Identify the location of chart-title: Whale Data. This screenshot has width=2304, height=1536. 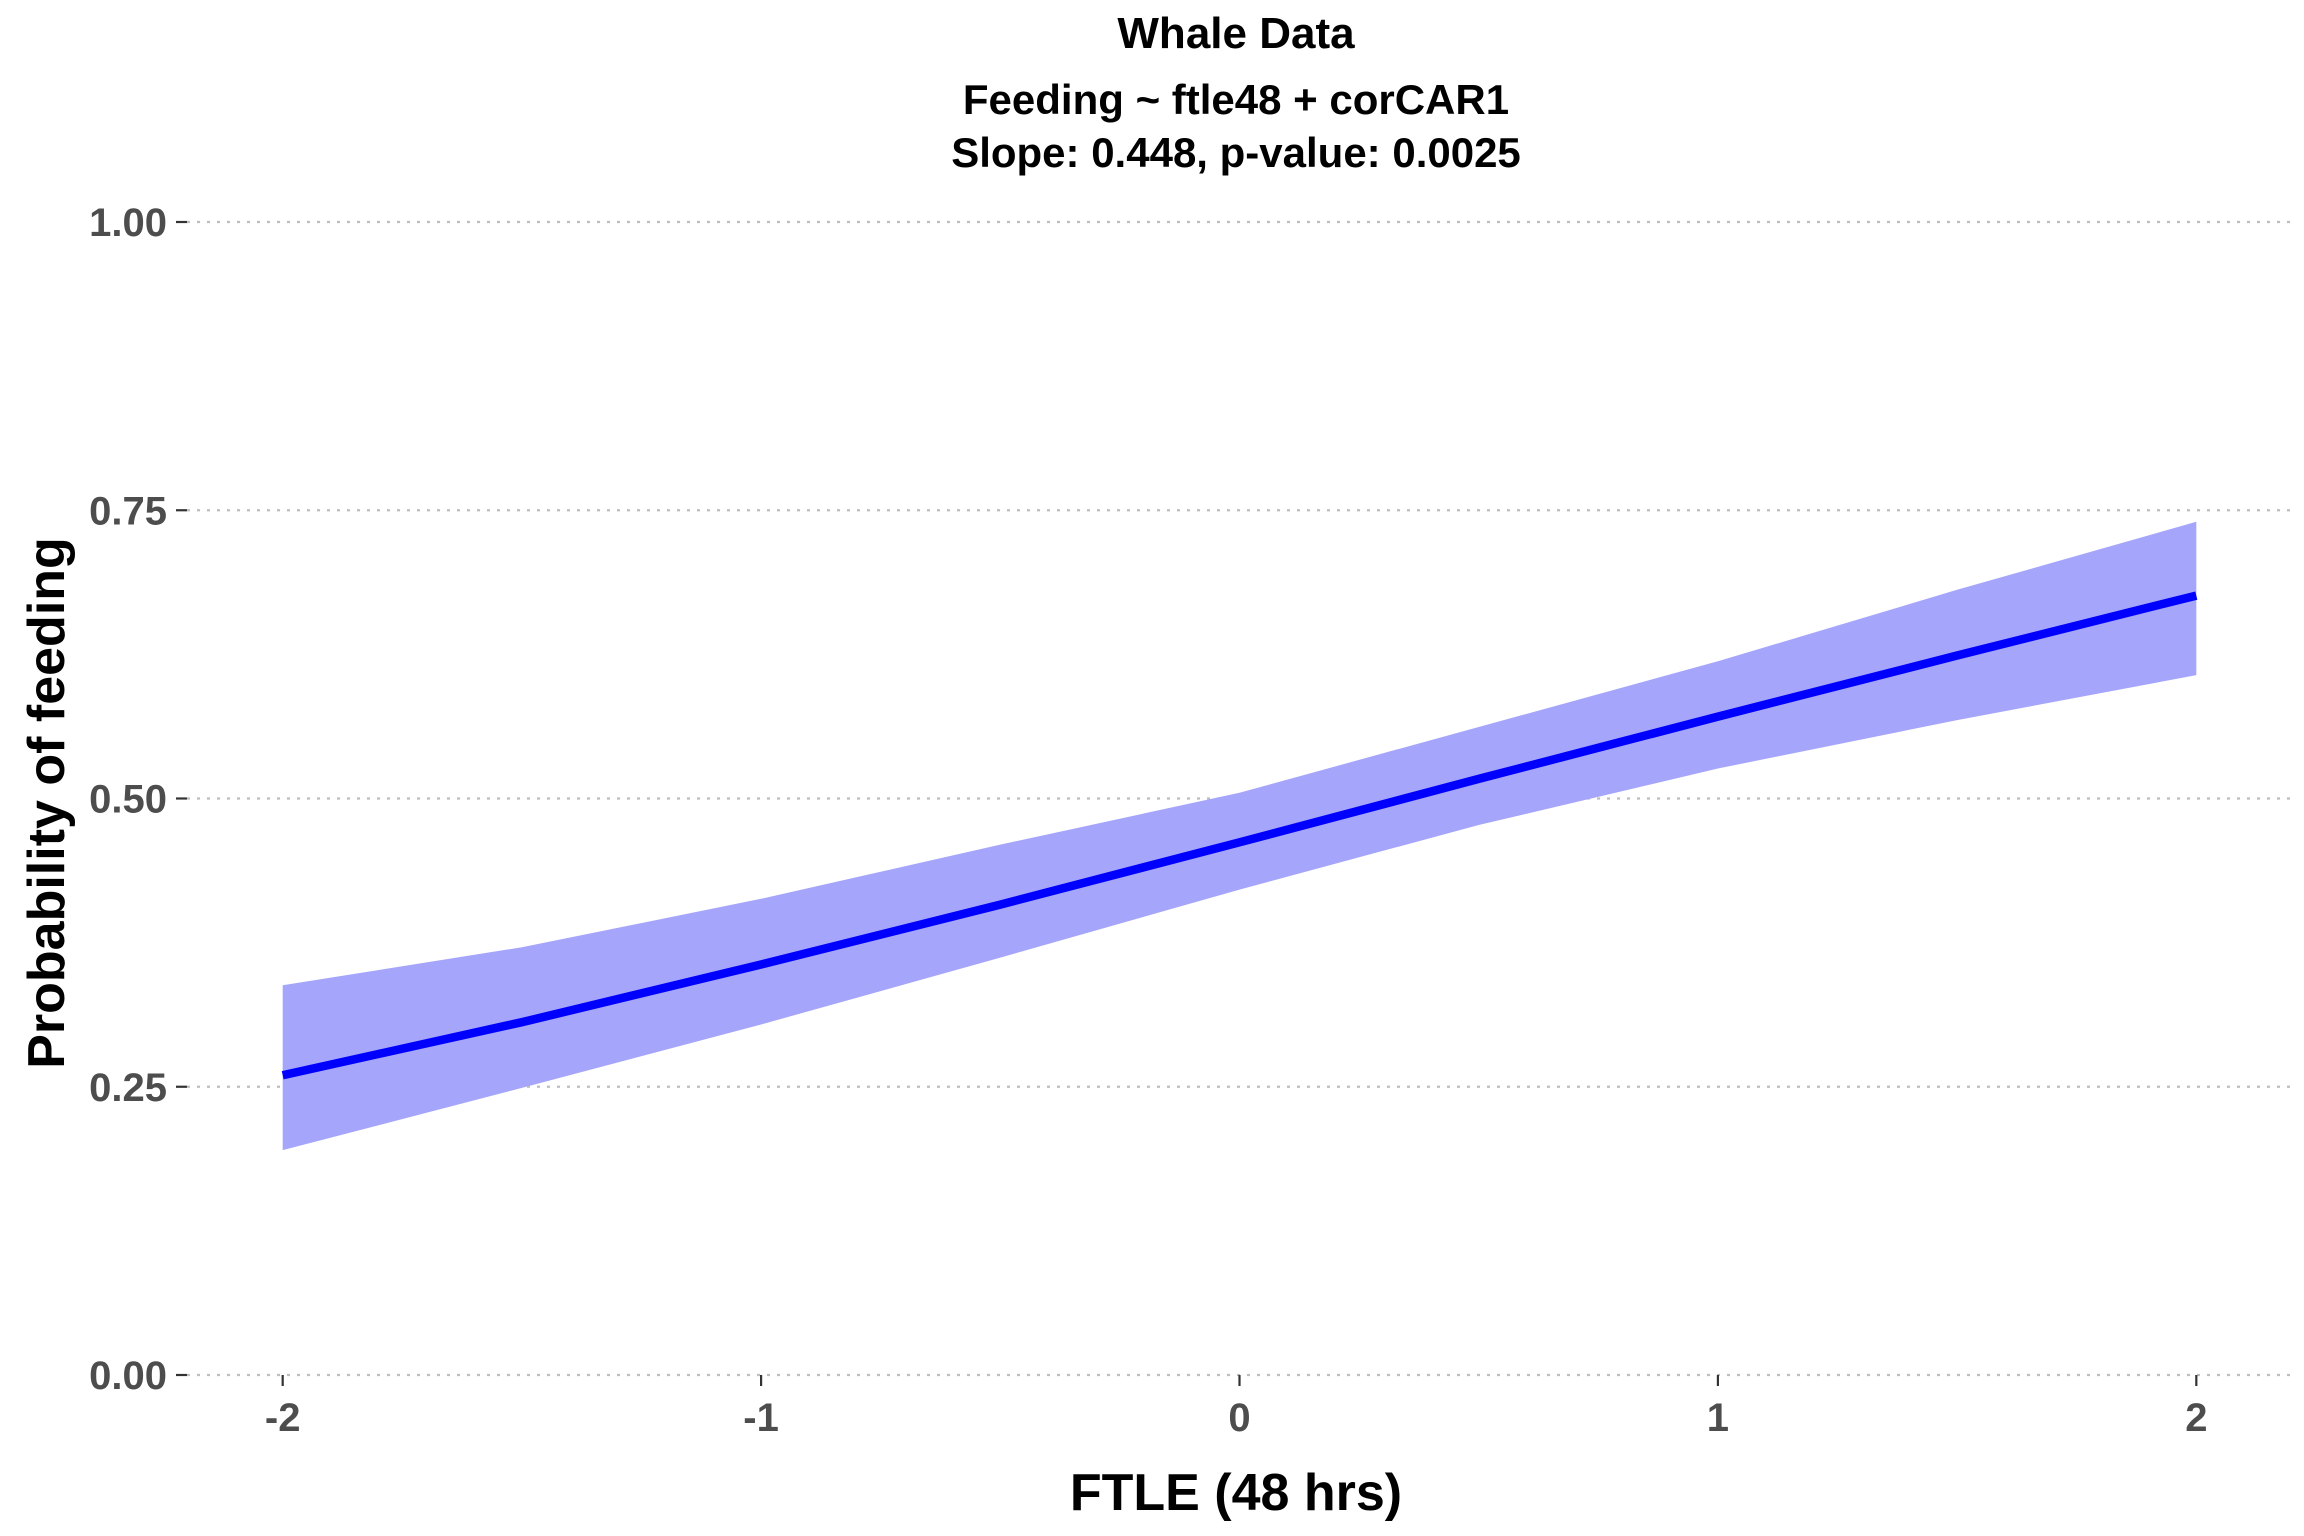
(1236, 33).